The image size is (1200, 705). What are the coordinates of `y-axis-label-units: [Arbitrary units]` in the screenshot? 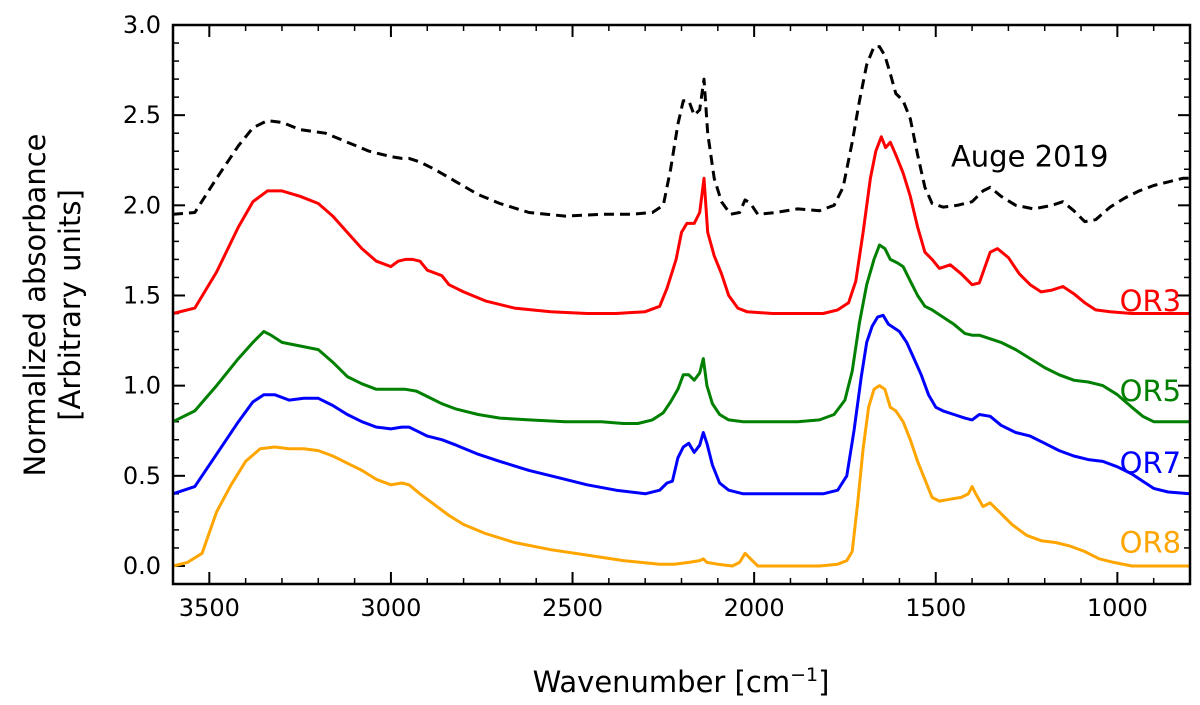 It's located at (70, 305).